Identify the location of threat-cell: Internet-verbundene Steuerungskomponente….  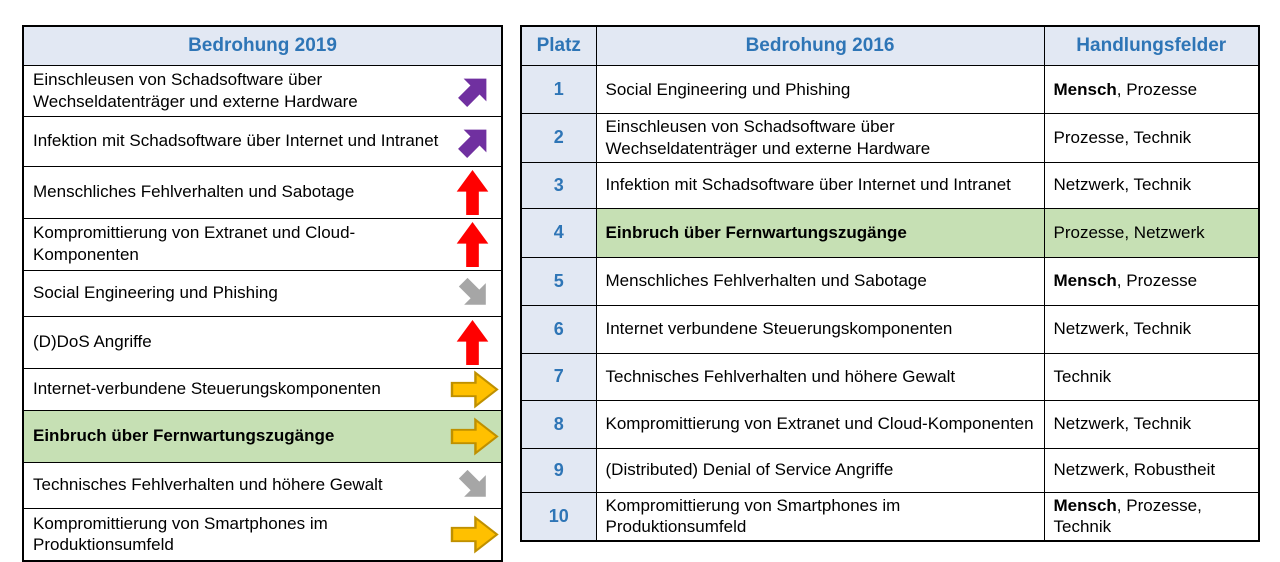
(262, 389).